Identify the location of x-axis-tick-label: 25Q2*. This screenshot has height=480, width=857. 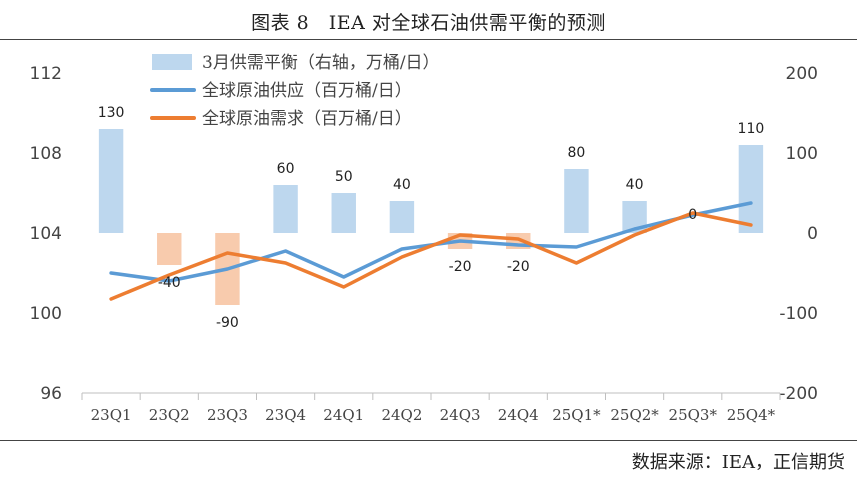
(634, 415).